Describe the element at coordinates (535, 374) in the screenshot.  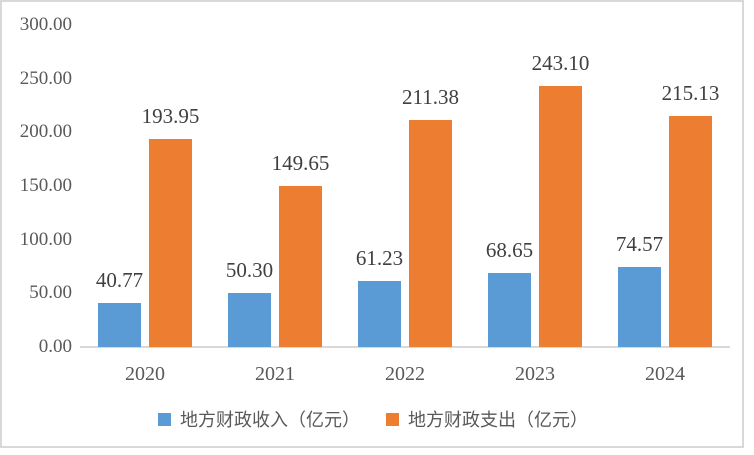
I see `x-axis-label: 2023` at that location.